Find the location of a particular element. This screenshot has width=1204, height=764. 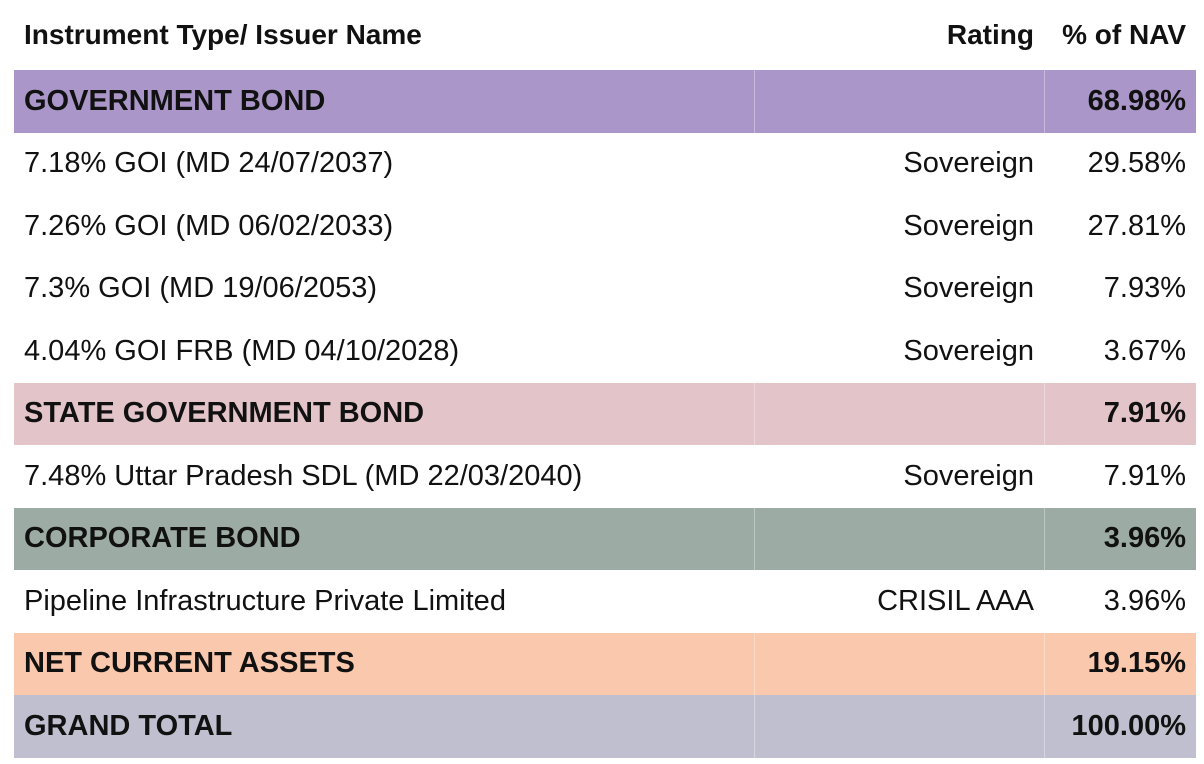

instrument-name: 7.26% GOI (MD 06/02/2033) is located at coordinates (209, 225).